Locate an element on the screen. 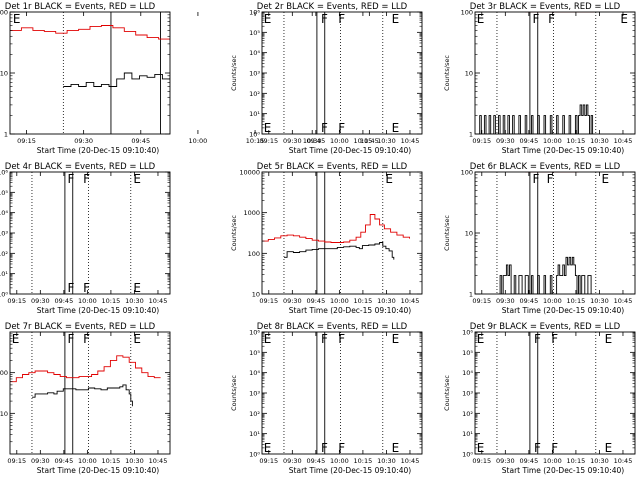  panel-title: Det 7r BLACK = Events, RED = LLD is located at coordinates (80, 327).